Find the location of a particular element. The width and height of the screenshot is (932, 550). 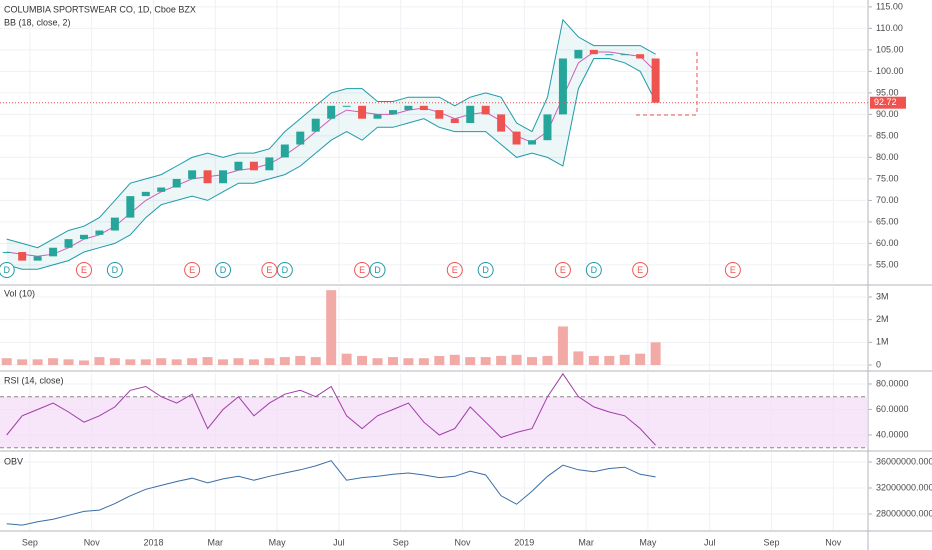

y-tick-label: 85.00 is located at coordinates (887, 135).